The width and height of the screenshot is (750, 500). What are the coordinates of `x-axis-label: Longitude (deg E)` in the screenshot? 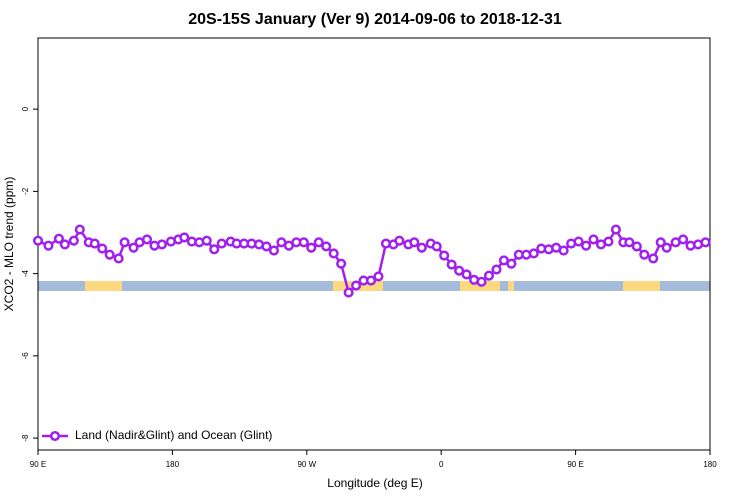 It's located at (374, 483).